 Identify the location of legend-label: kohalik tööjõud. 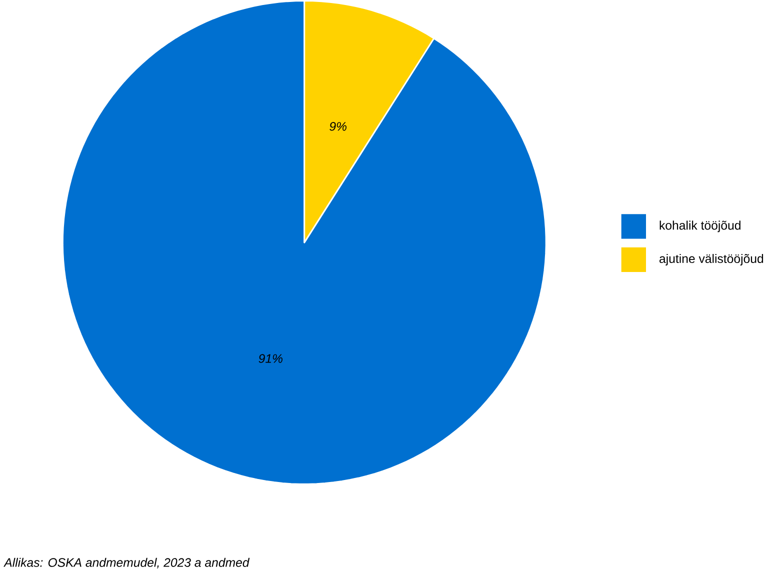
(700, 226).